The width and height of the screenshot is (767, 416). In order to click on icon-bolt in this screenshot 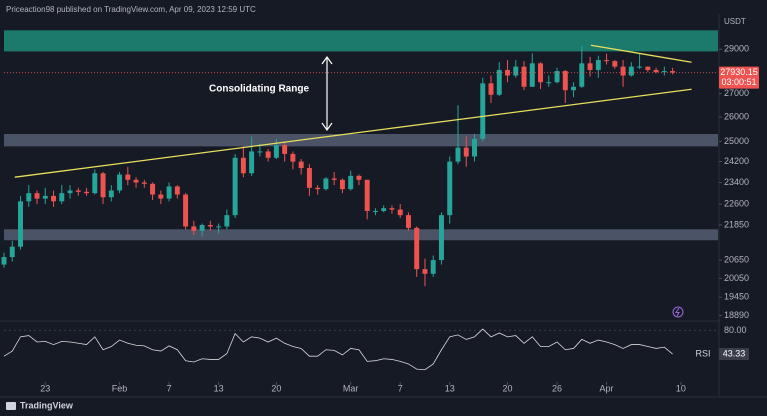, I will do `click(677, 312)`.